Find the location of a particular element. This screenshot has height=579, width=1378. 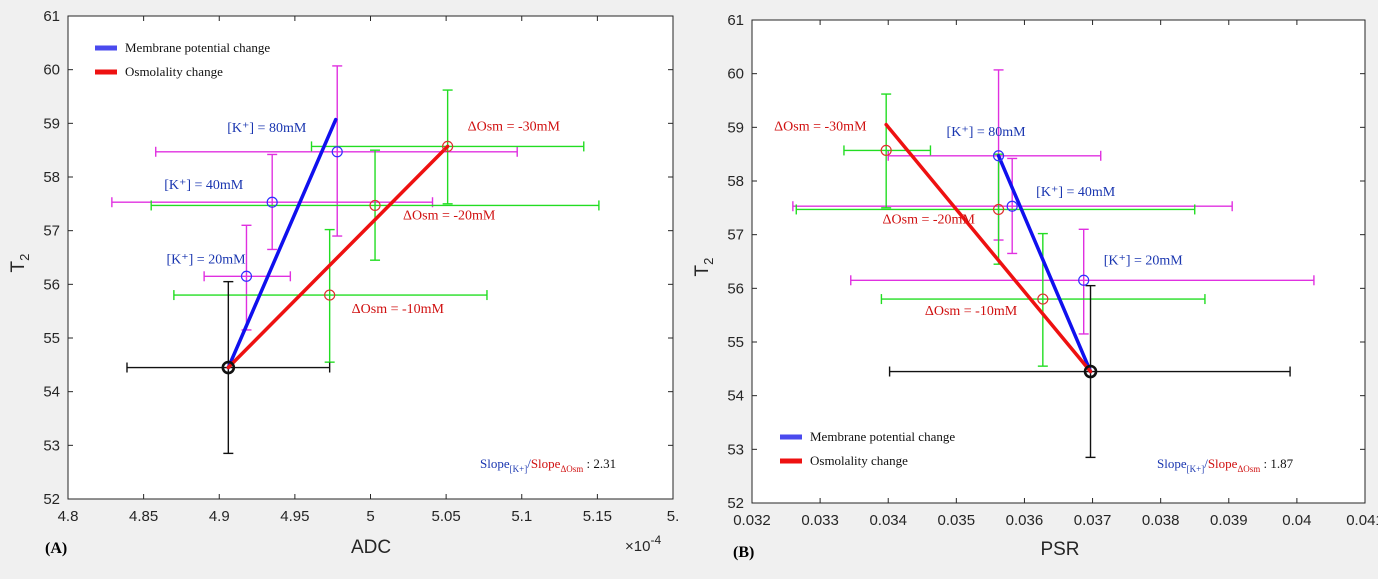

panel-a-legend-label: Membrane potential change is located at coordinates (197, 47).